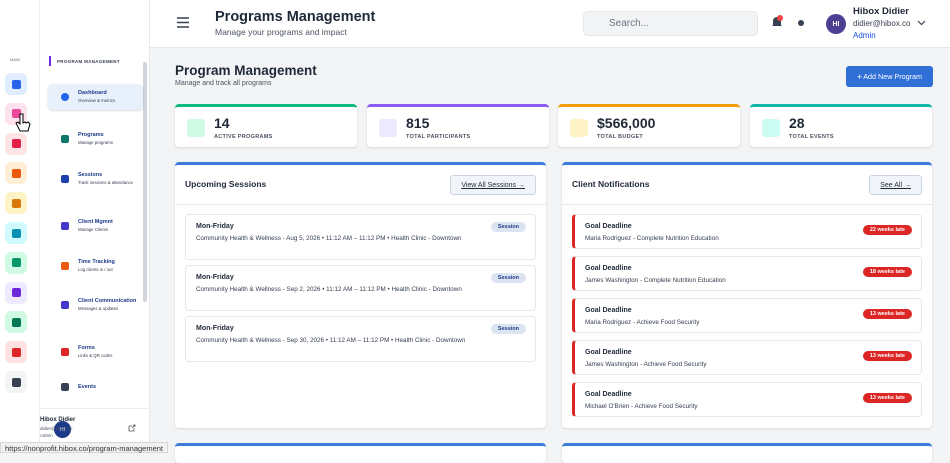 The width and height of the screenshot is (950, 463). I want to click on nav-subtitle: Manage programs, so click(95, 142).